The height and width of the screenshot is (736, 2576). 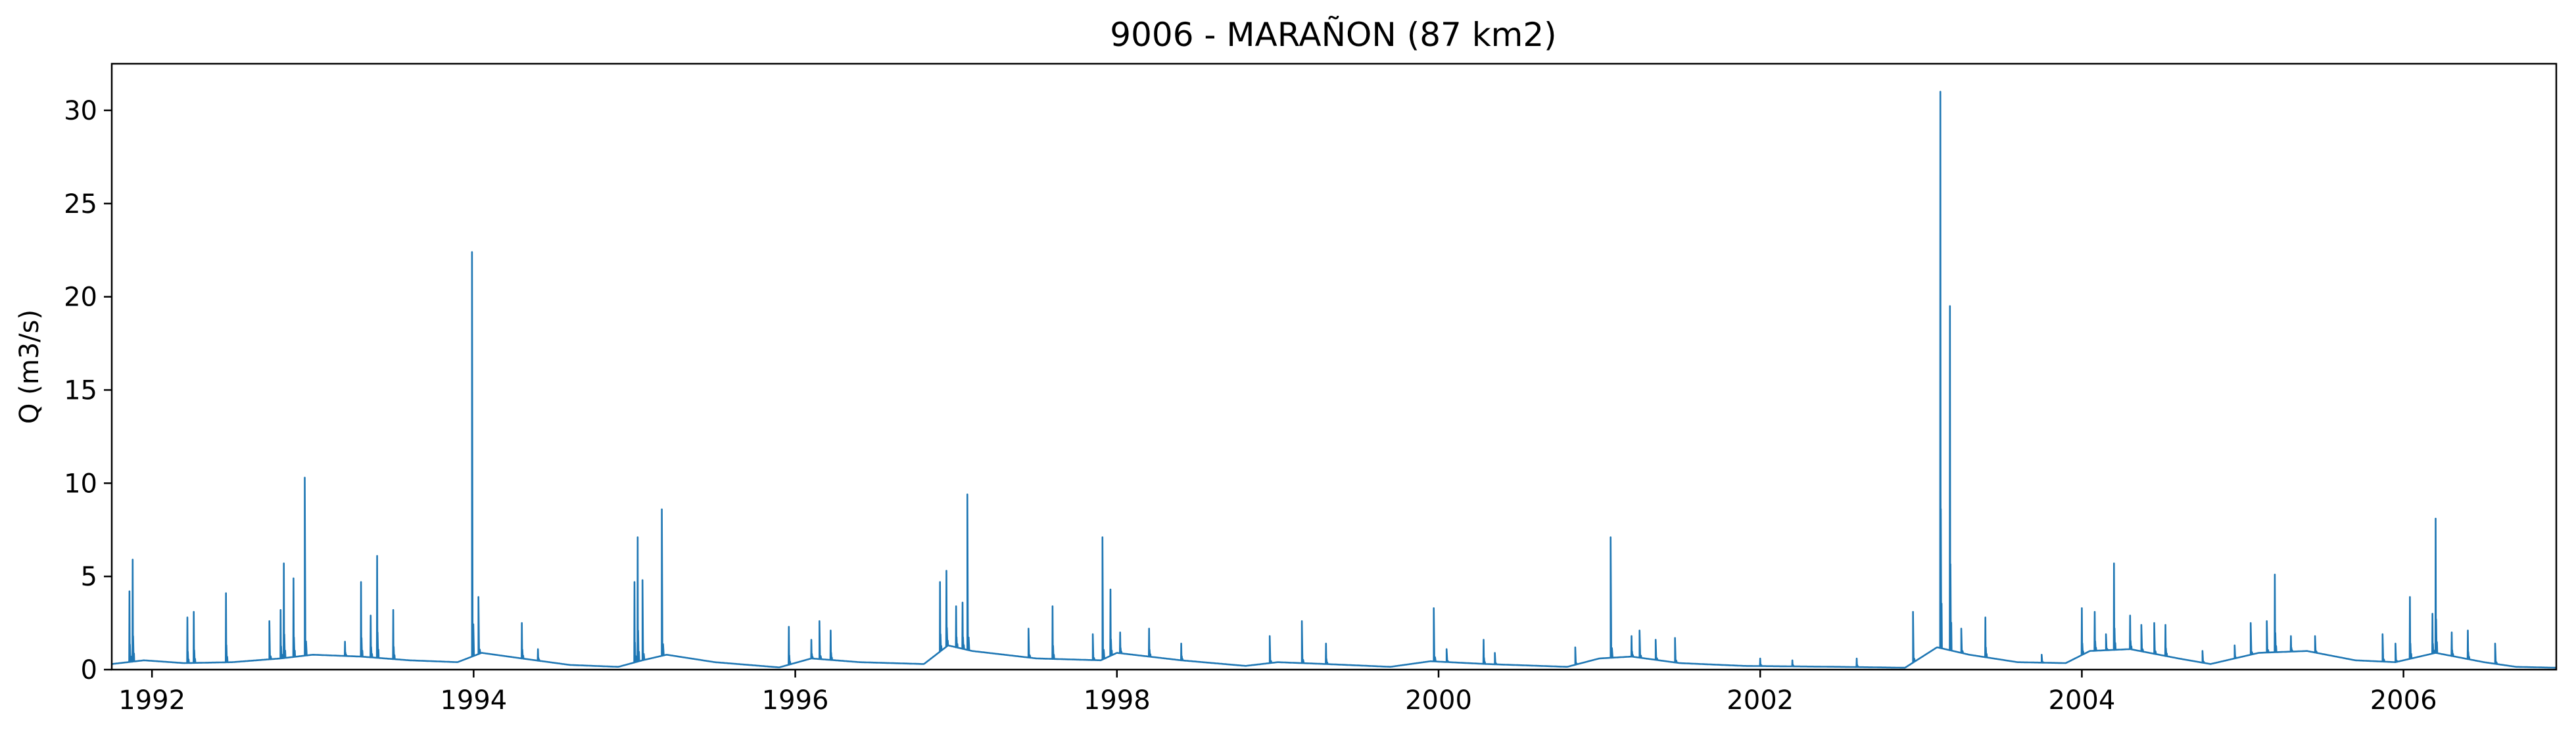 I want to click on x-tick-label: 2002, so click(x=1761, y=700).